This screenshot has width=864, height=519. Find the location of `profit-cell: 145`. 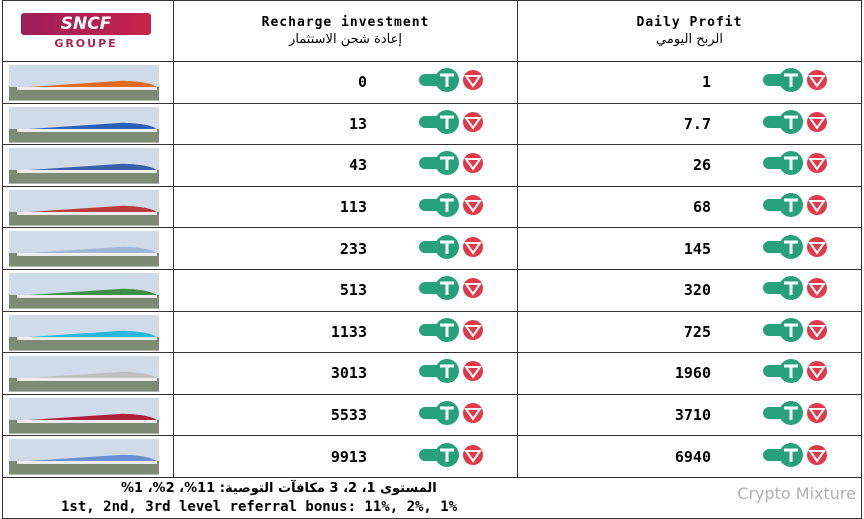

profit-cell: 145 is located at coordinates (689, 248).